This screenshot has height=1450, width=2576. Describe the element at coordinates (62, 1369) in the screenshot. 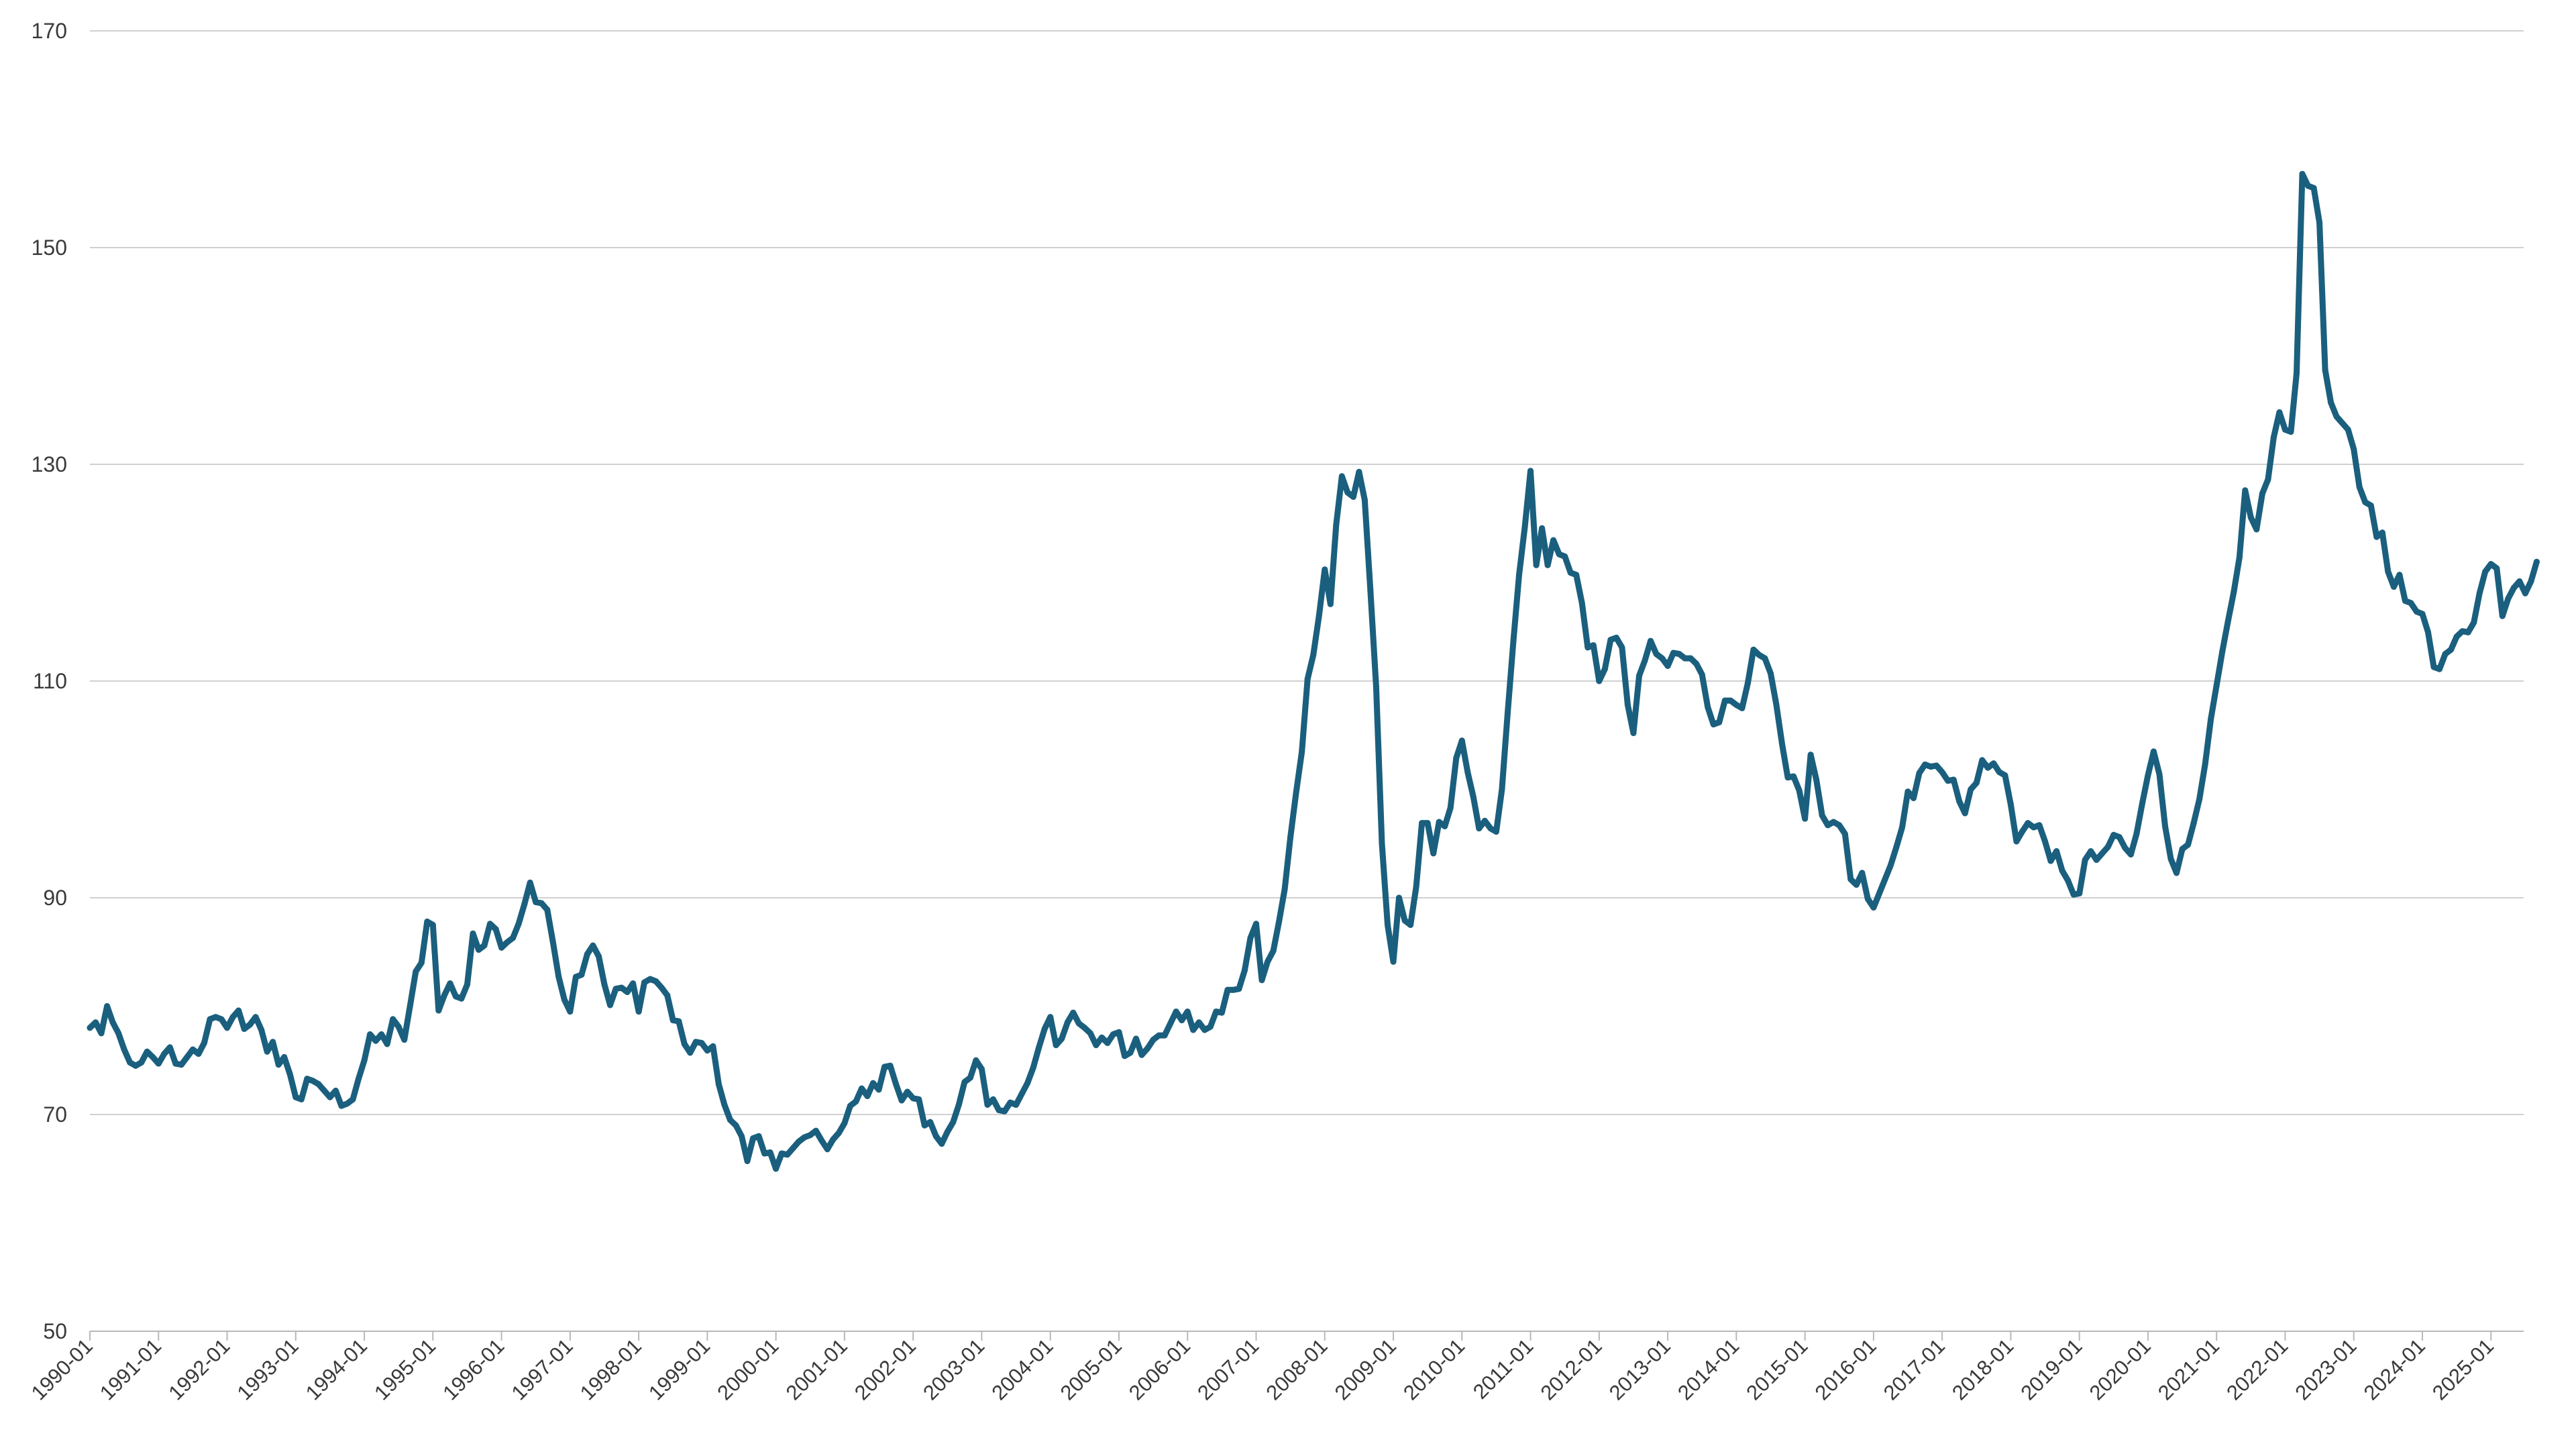

I see `x-tick-label-1990-01: 1990-01` at that location.